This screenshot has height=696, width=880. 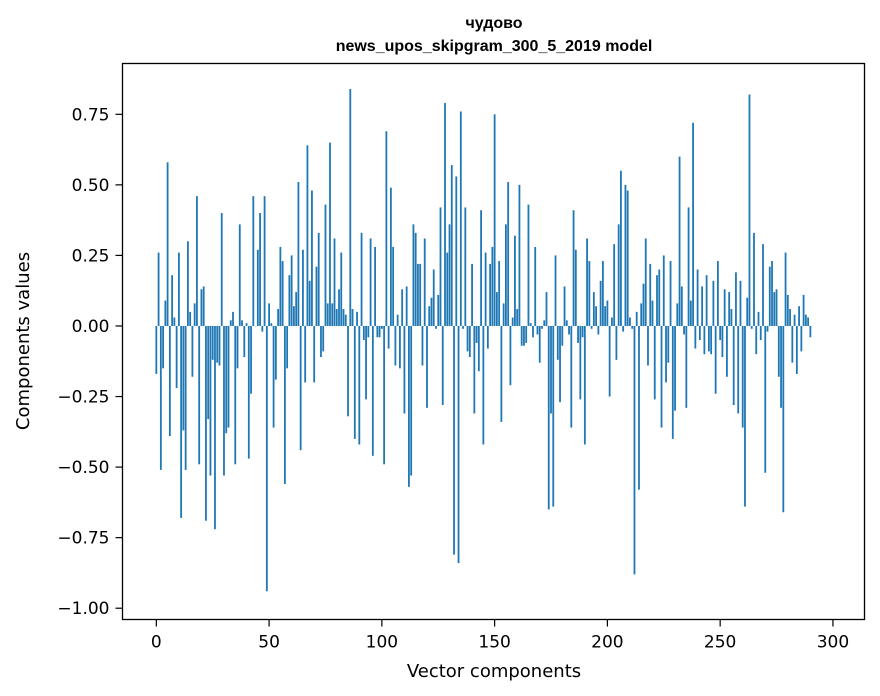 I want to click on x-tick-label-150: 150, so click(x=494, y=643).